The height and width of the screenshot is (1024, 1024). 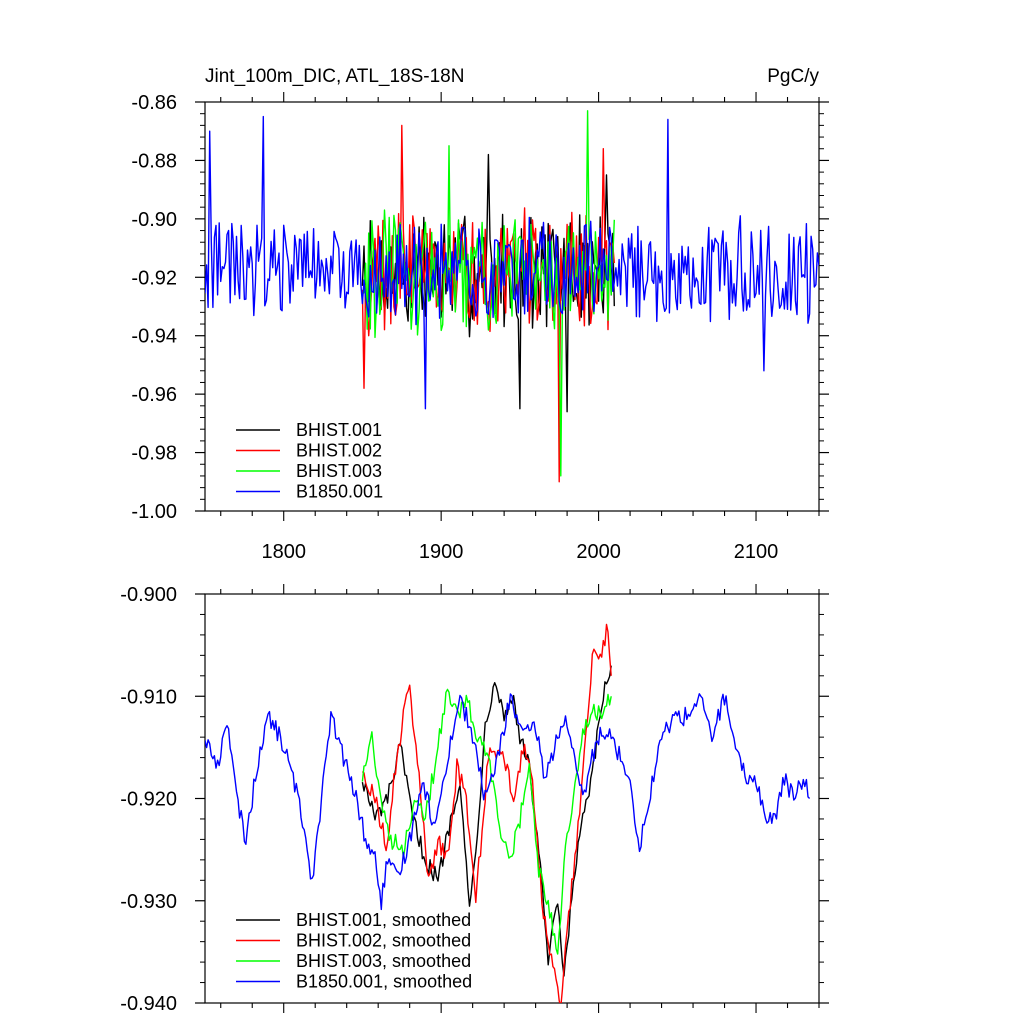 I want to click on x-tick-label: 2000, so click(x=598, y=552).